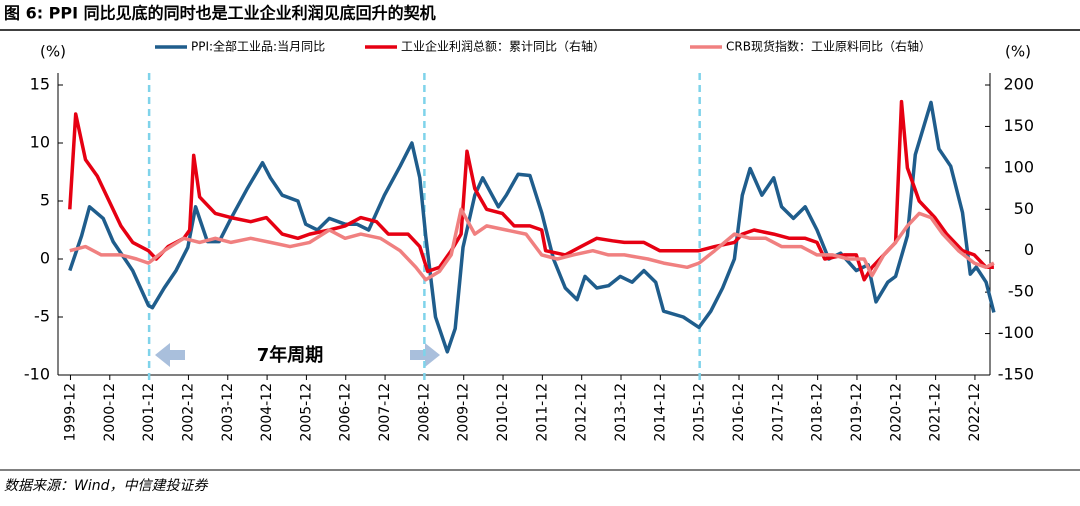  I want to click on y-axis-label: (%), so click(53, 52).